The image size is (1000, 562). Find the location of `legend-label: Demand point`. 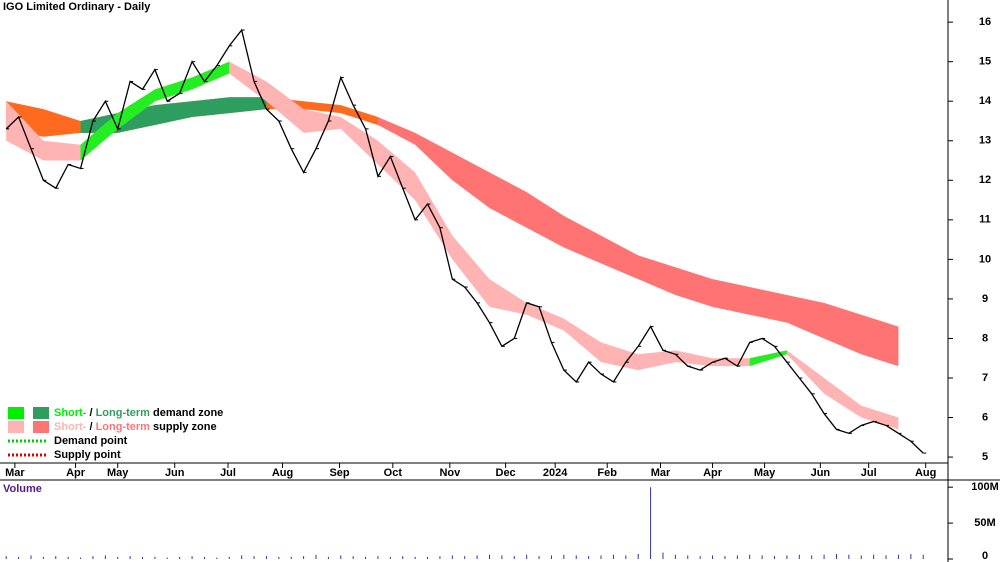

legend-label: Demand point is located at coordinates (91, 441).